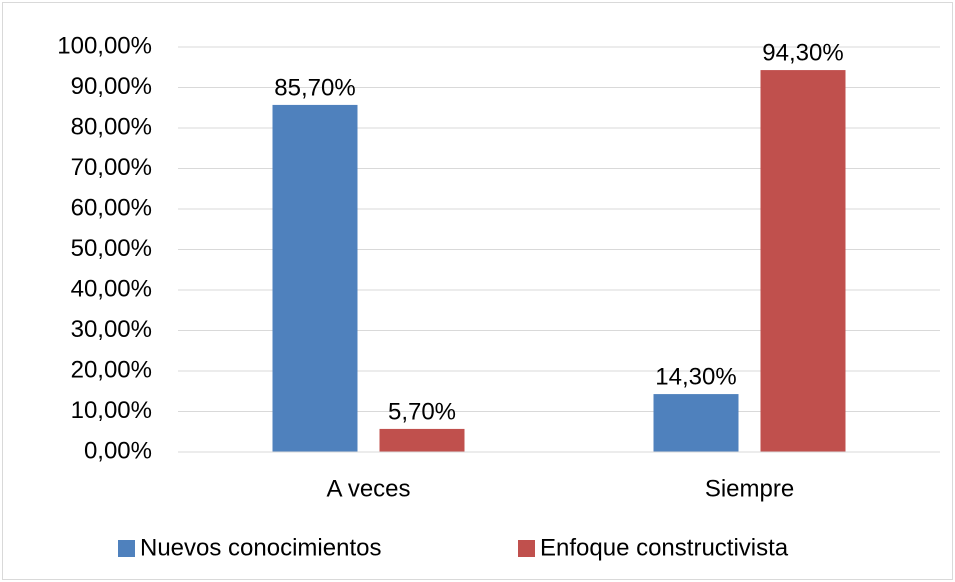 The image size is (955, 582). Describe the element at coordinates (664, 547) in the screenshot. I see `legend-label: Enfoque constructivista` at that location.